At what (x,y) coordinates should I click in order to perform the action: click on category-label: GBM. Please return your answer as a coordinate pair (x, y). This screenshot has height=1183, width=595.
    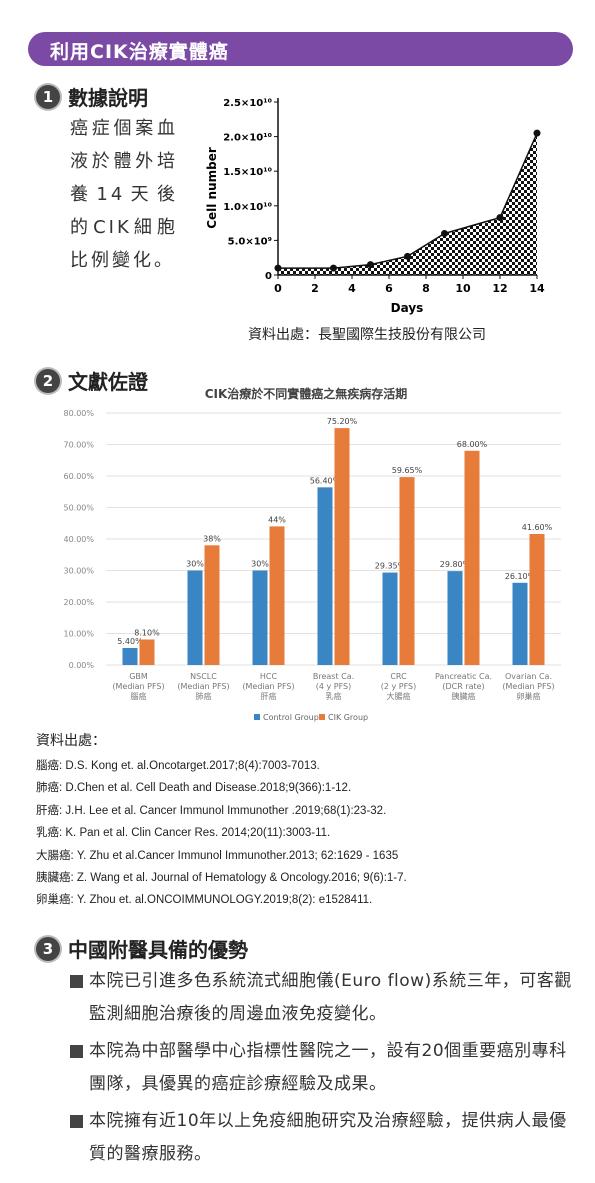
    Looking at the image, I should click on (138, 676).